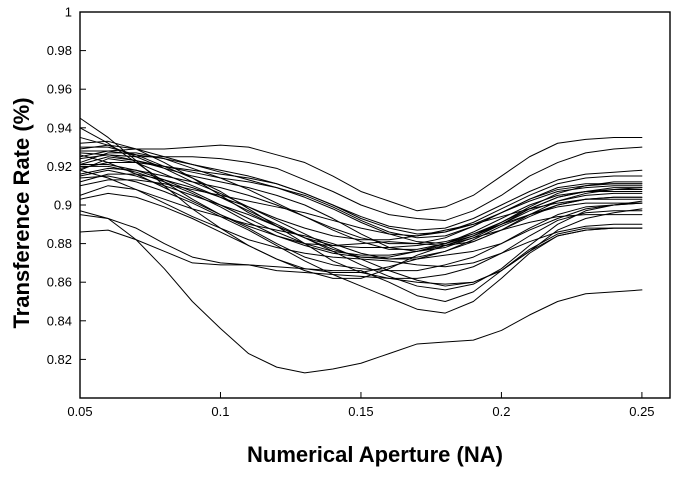 The height and width of the screenshot is (485, 680). What do you see at coordinates (59, 359) in the screenshot?
I see `y-tick-label: 0.82` at bounding box center [59, 359].